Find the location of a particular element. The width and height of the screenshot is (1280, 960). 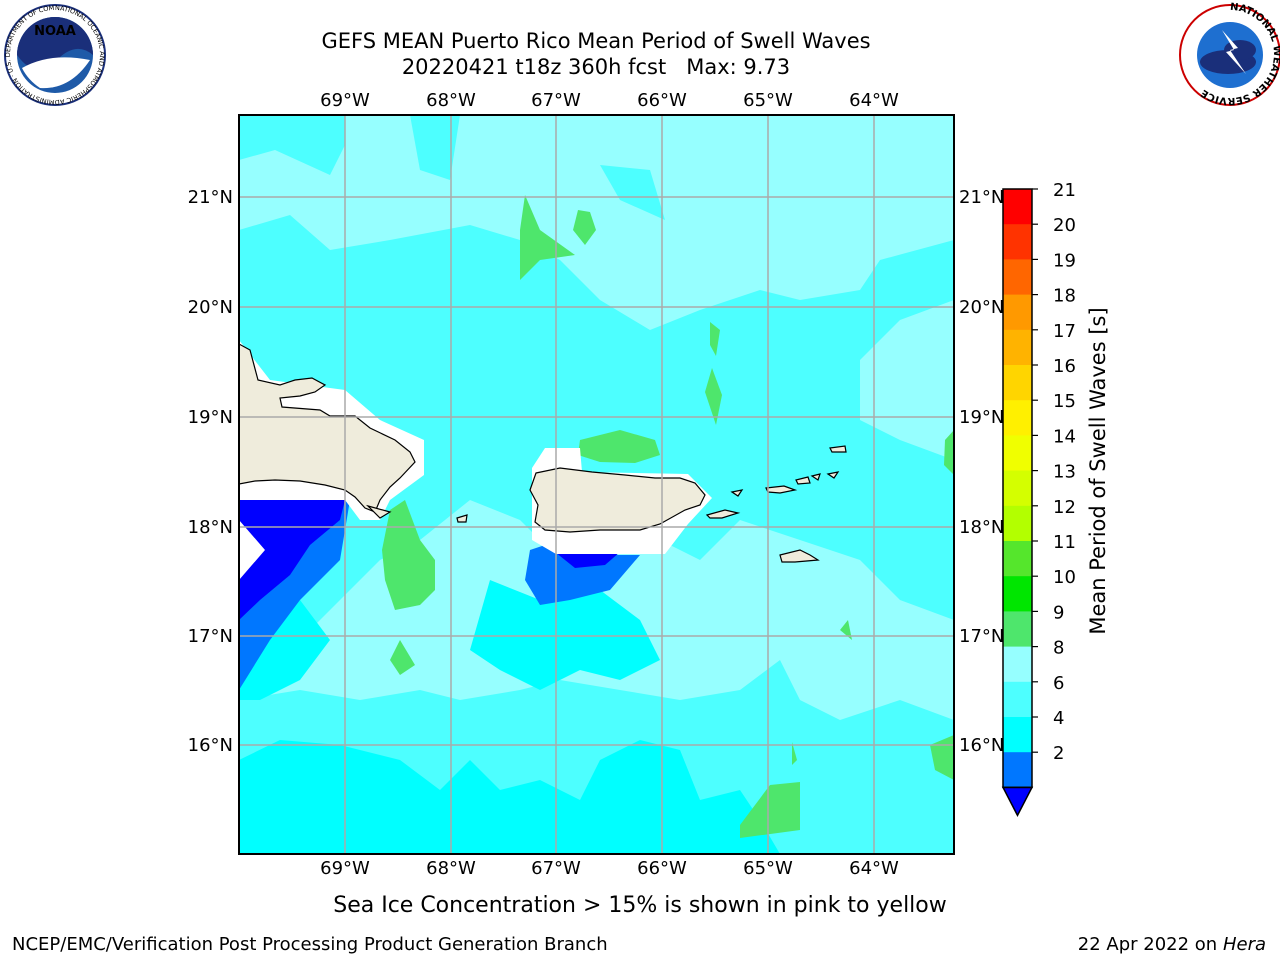

colorbar-tick-label: 19 is located at coordinates (1064, 260).